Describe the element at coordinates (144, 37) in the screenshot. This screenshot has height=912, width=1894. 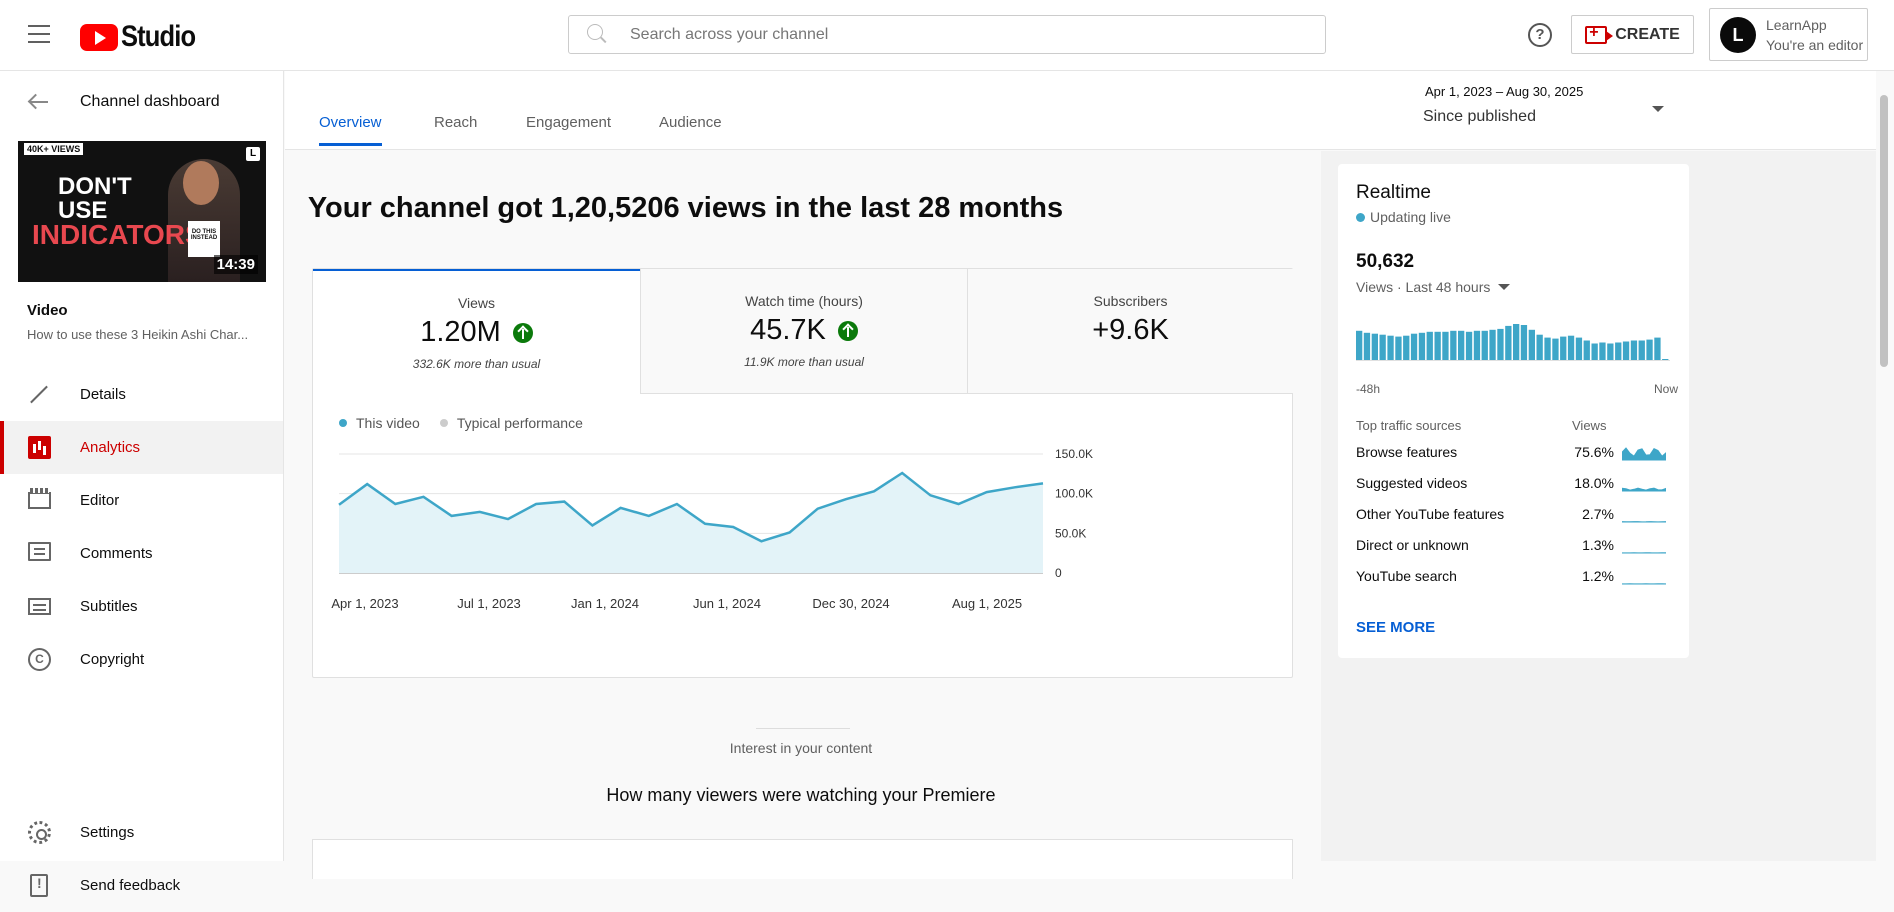
I see `studio-logo: Studio` at that location.